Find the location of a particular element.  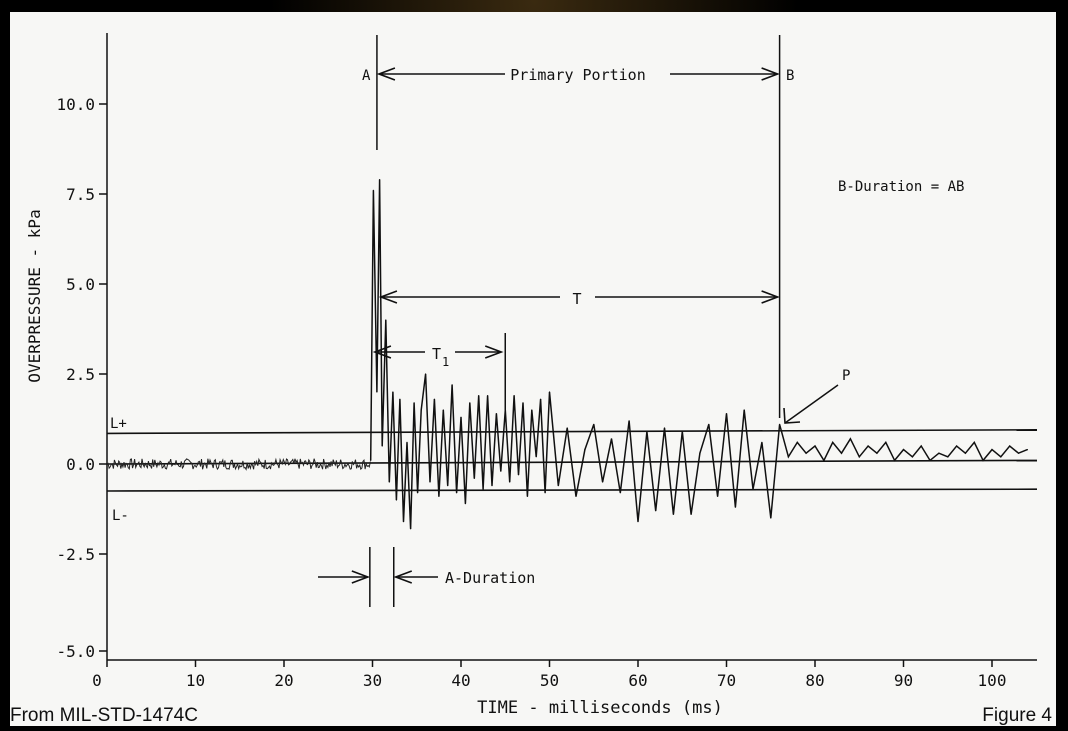

x-tick-label: 0 is located at coordinates (97, 680).